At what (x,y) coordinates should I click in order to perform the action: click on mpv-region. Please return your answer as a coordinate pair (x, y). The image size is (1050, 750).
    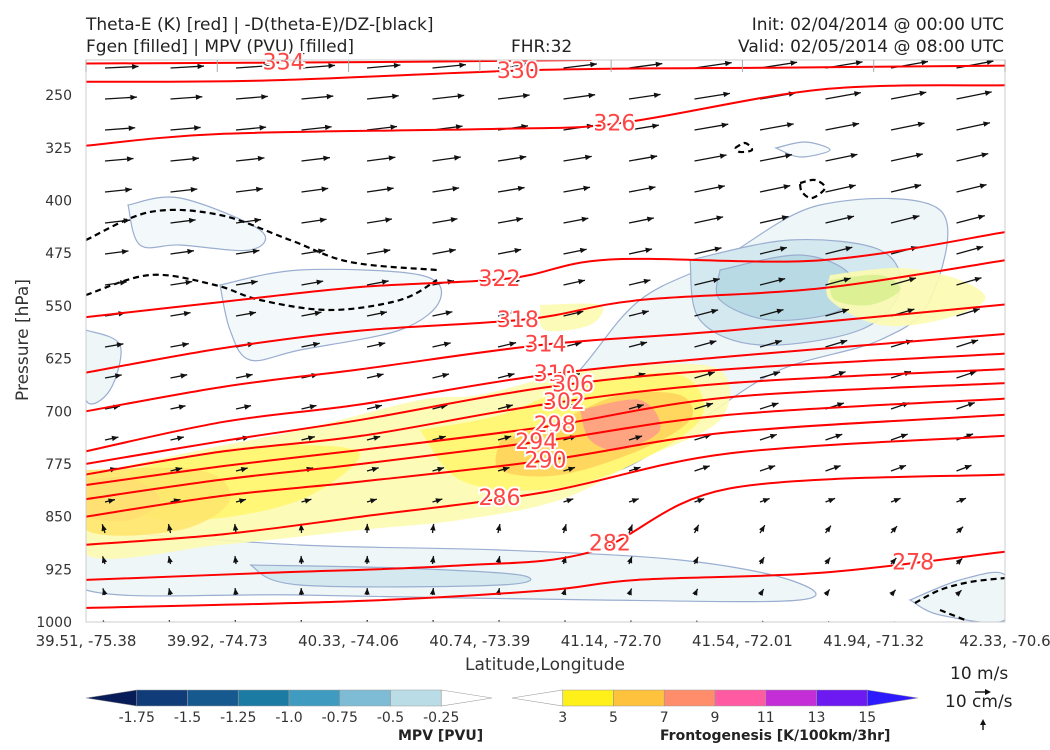
    Looking at the image, I should click on (197, 224).